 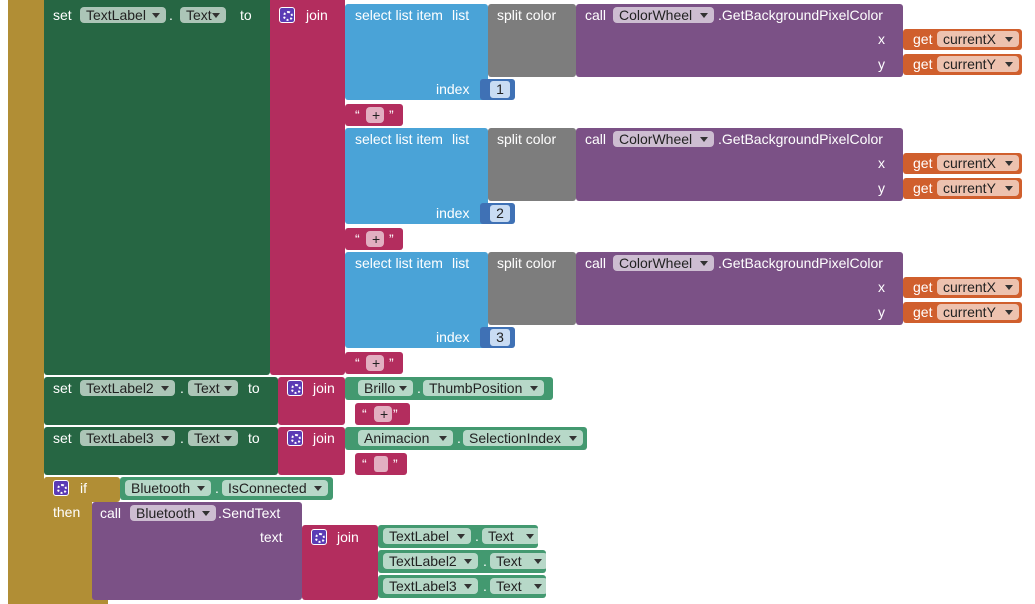 What do you see at coordinates (500, 89) in the screenshot?
I see `index-number: 1` at bounding box center [500, 89].